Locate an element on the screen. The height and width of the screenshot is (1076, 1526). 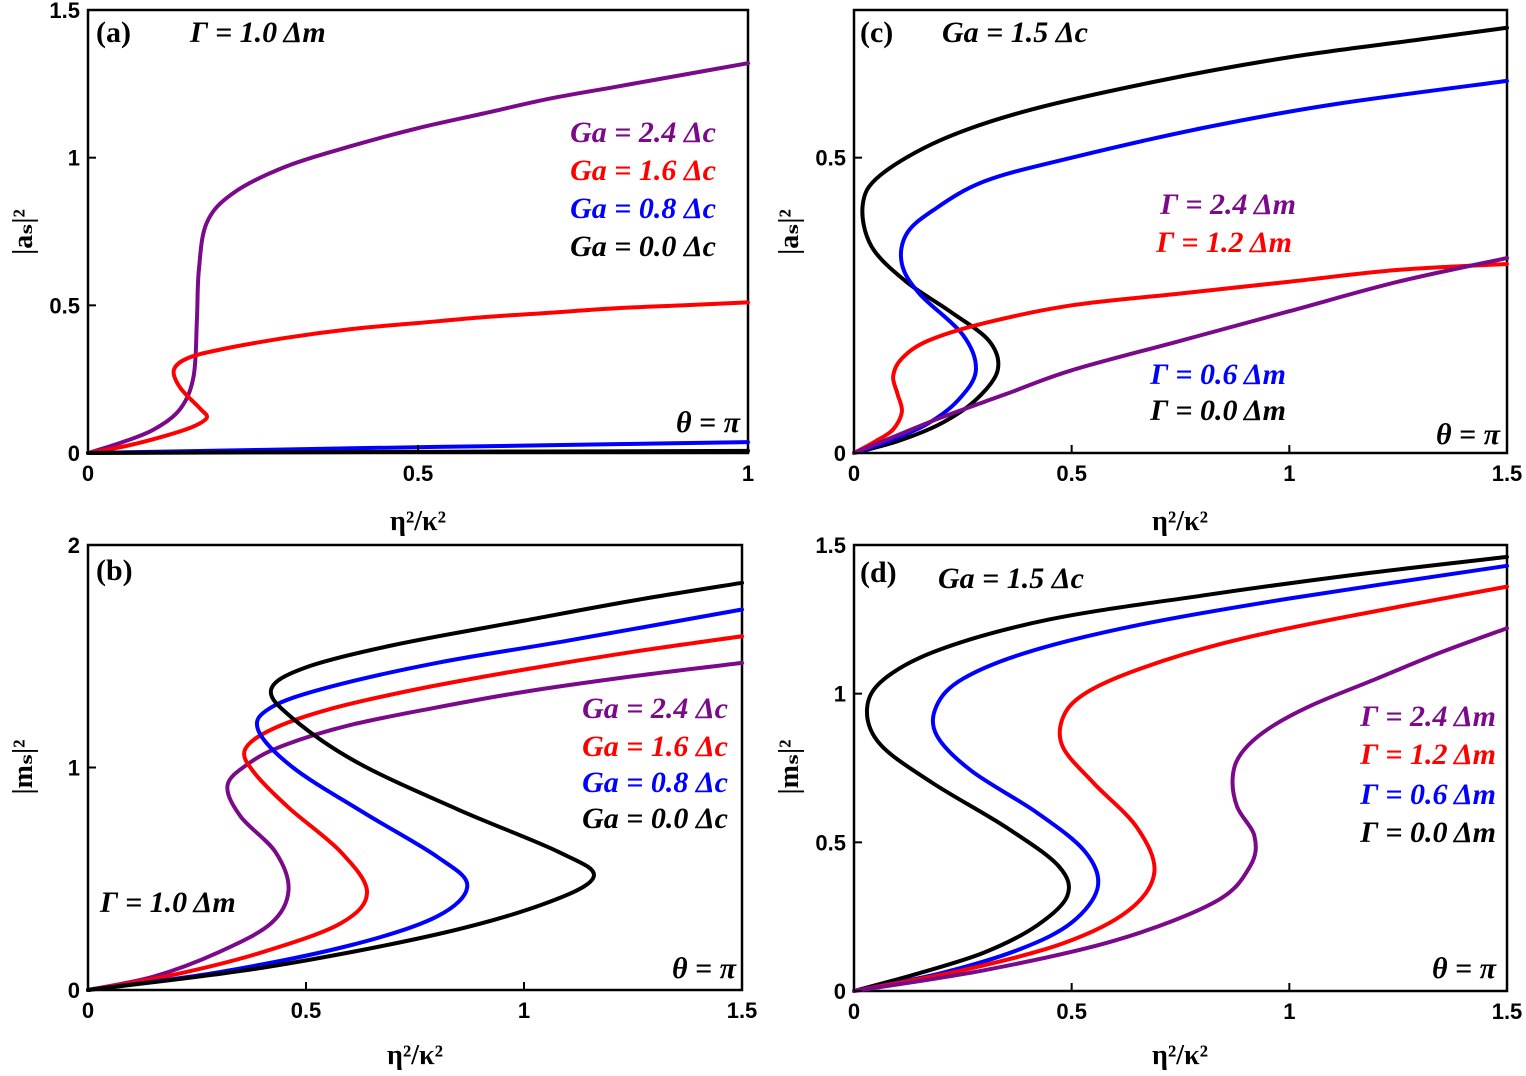
panel-label: (b) is located at coordinates (114, 570).